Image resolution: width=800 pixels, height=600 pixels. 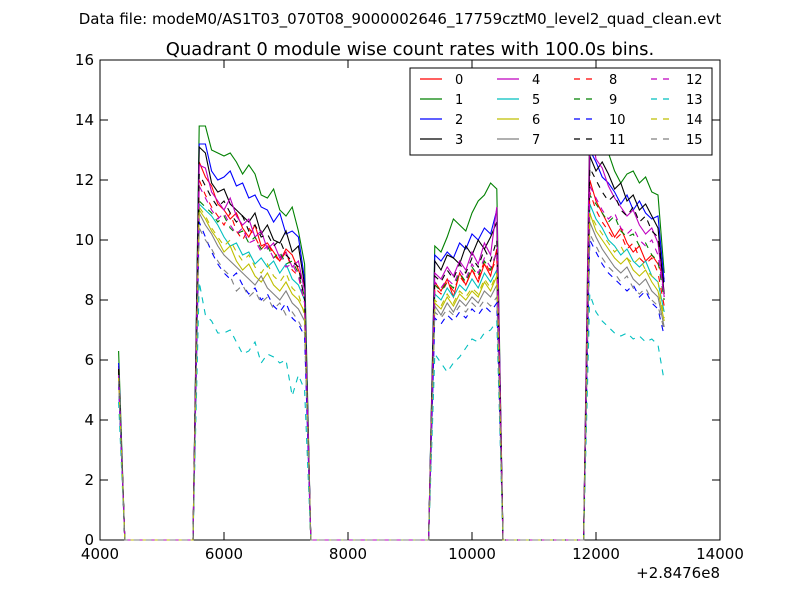 What do you see at coordinates (459, 80) in the screenshot?
I see `legend-label-0: 0` at bounding box center [459, 80].